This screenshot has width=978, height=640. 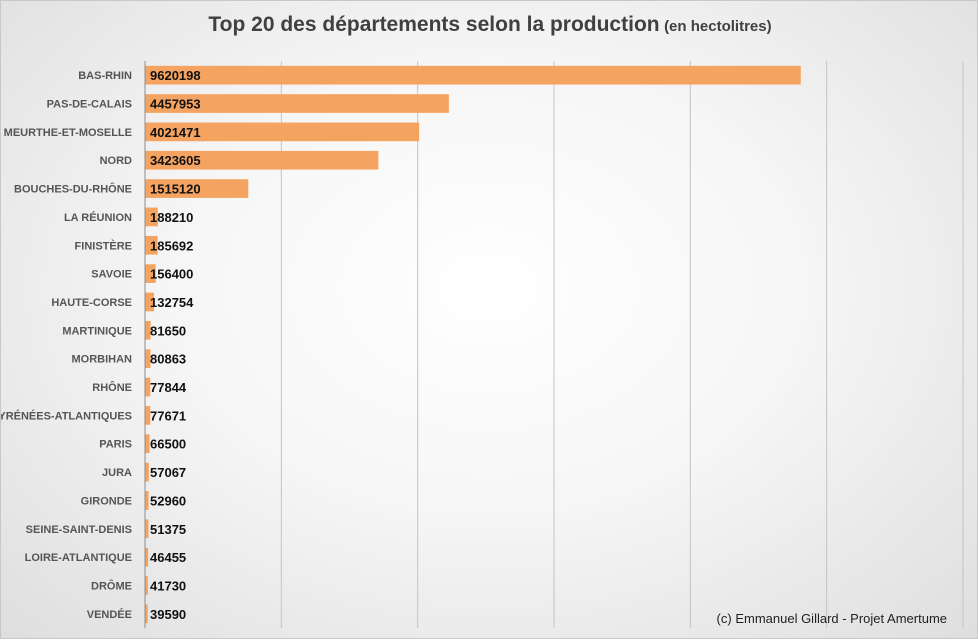 What do you see at coordinates (68, 133) in the screenshot?
I see `category-label: MEURTHE-ET-MOSELLE` at bounding box center [68, 133].